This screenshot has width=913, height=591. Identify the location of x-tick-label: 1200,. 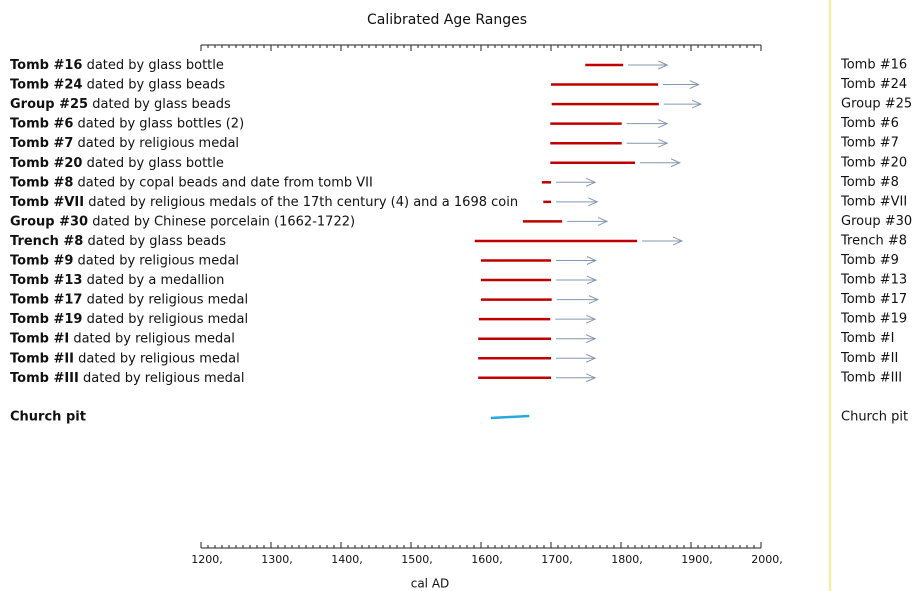
(207, 559).